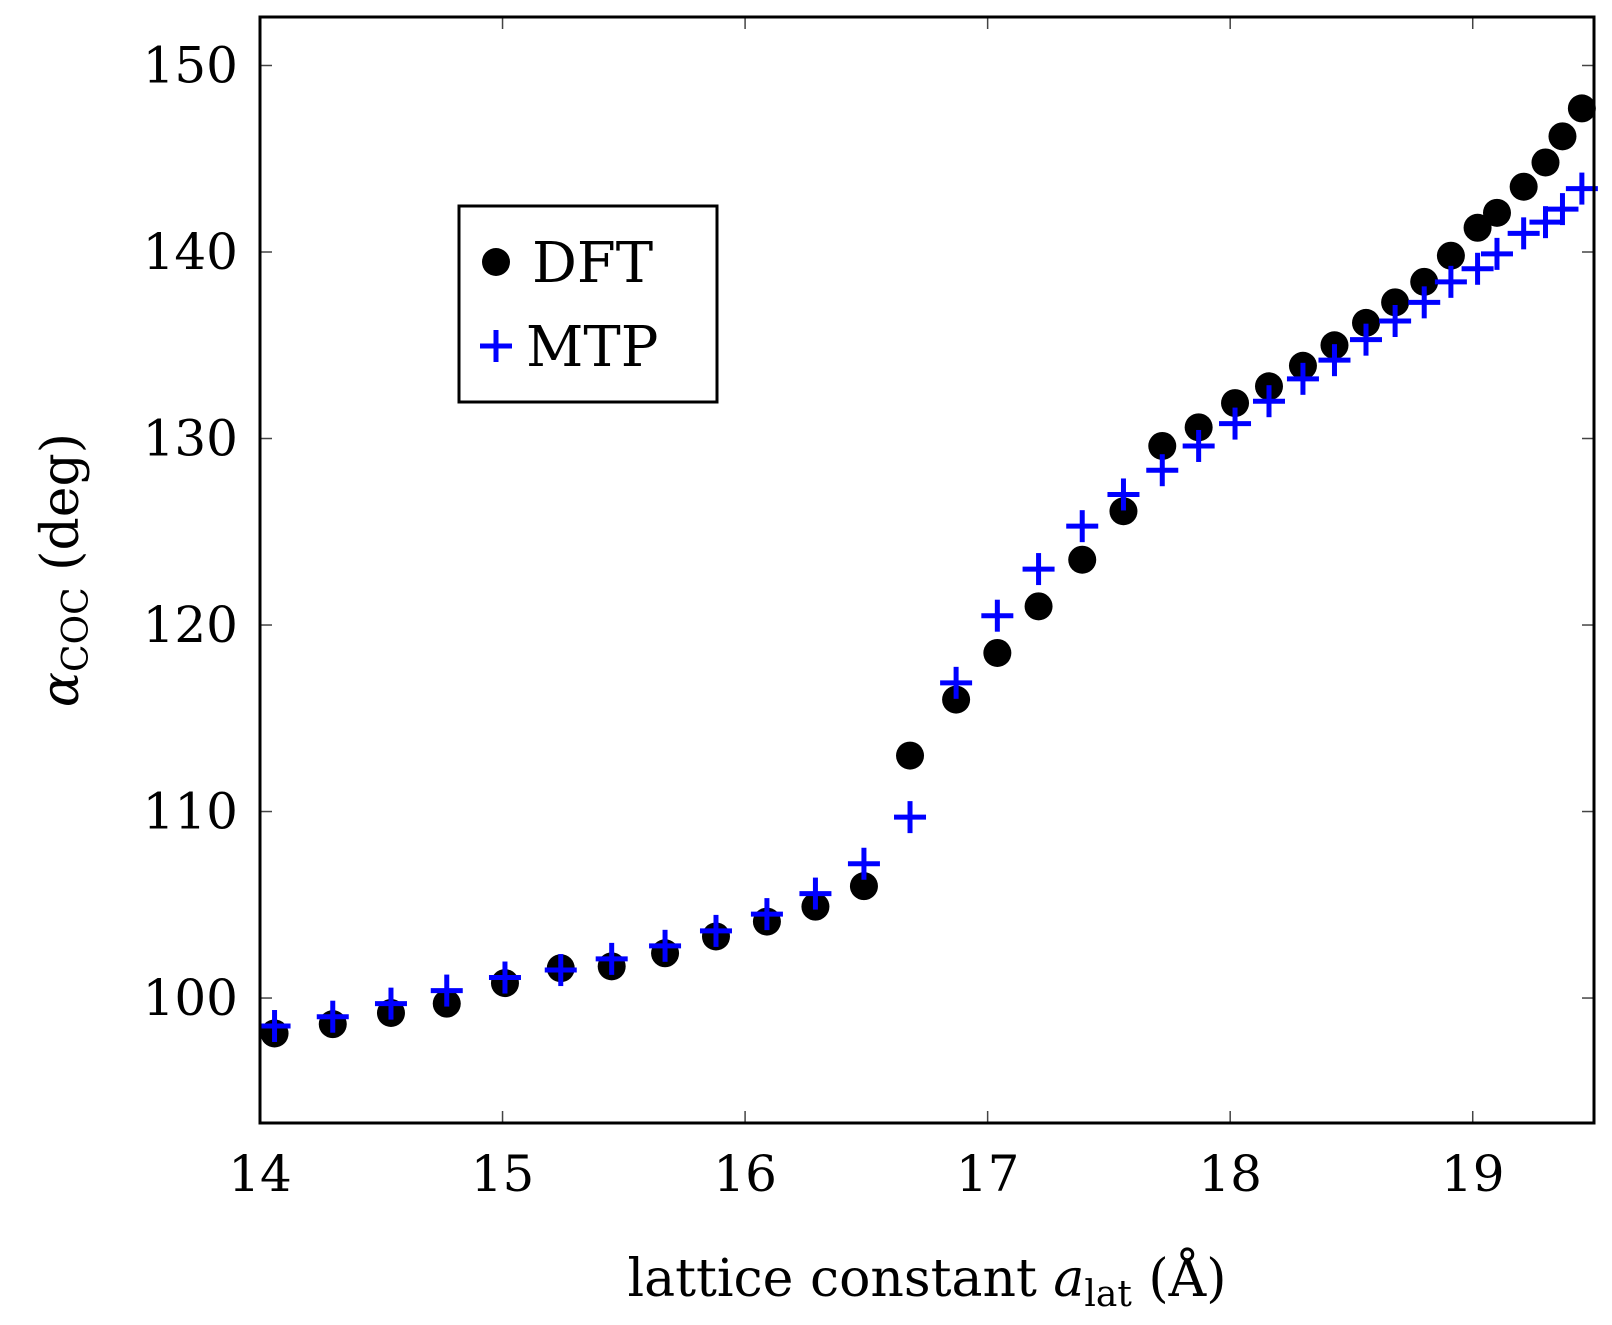 This screenshot has width=1612, height=1325. What do you see at coordinates (1473, 1174) in the screenshot?
I see `x-tick-label: 19` at bounding box center [1473, 1174].